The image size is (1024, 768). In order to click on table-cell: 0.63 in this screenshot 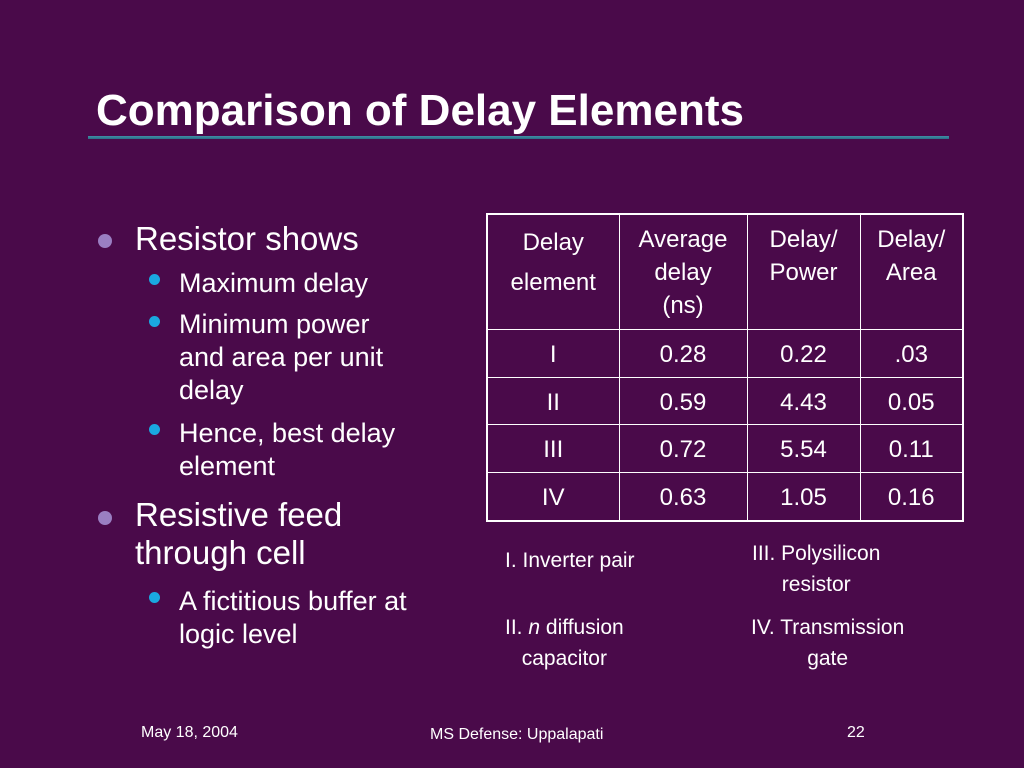, I will do `click(683, 497)`.